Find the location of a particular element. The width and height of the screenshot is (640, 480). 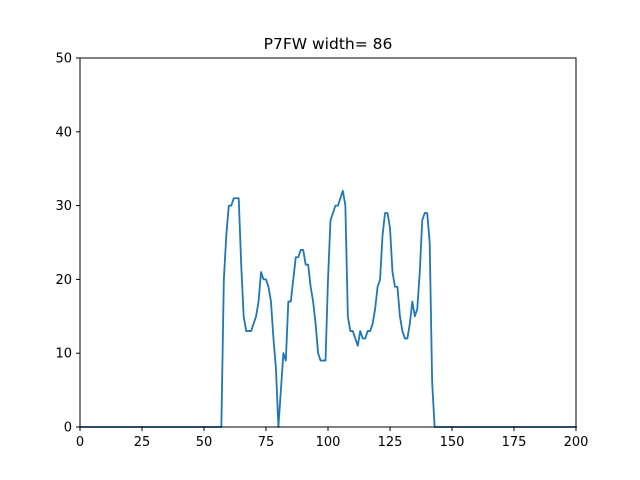

y-axis: 0 10 20 30 40 50 is located at coordinates (67, 244).